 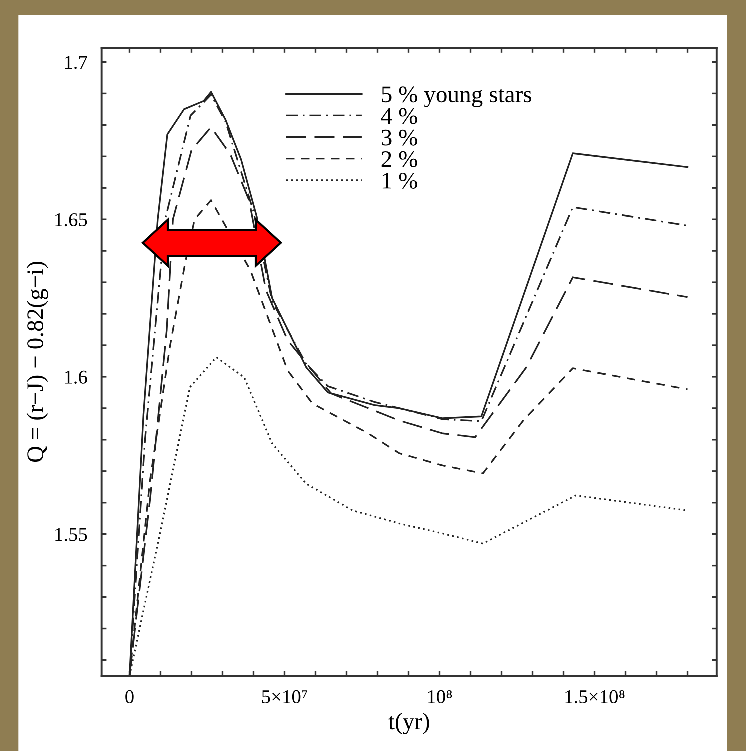 I want to click on legend-label: 5 % young stars, so click(x=457, y=97).